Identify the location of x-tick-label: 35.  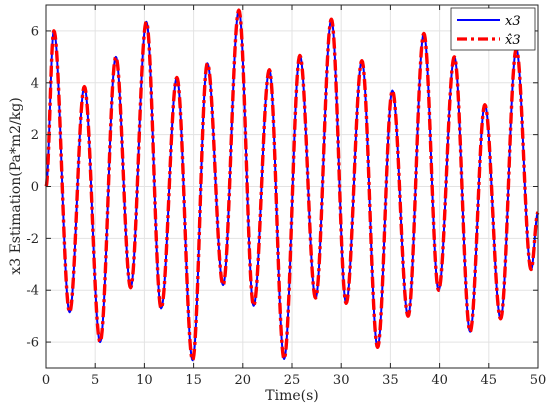
(390, 380).